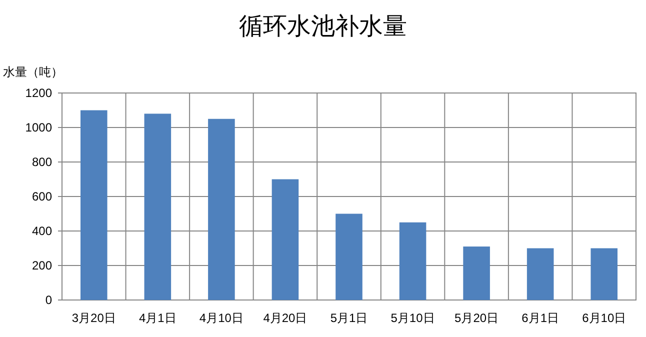  Describe the element at coordinates (221, 318) in the screenshot. I see `x-tick-label: 4月10日` at that location.